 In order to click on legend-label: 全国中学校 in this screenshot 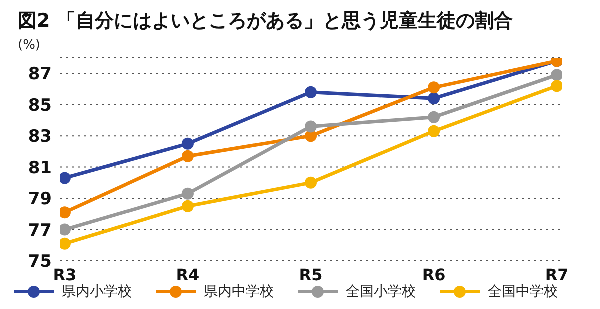, I will do `click(523, 292)`.